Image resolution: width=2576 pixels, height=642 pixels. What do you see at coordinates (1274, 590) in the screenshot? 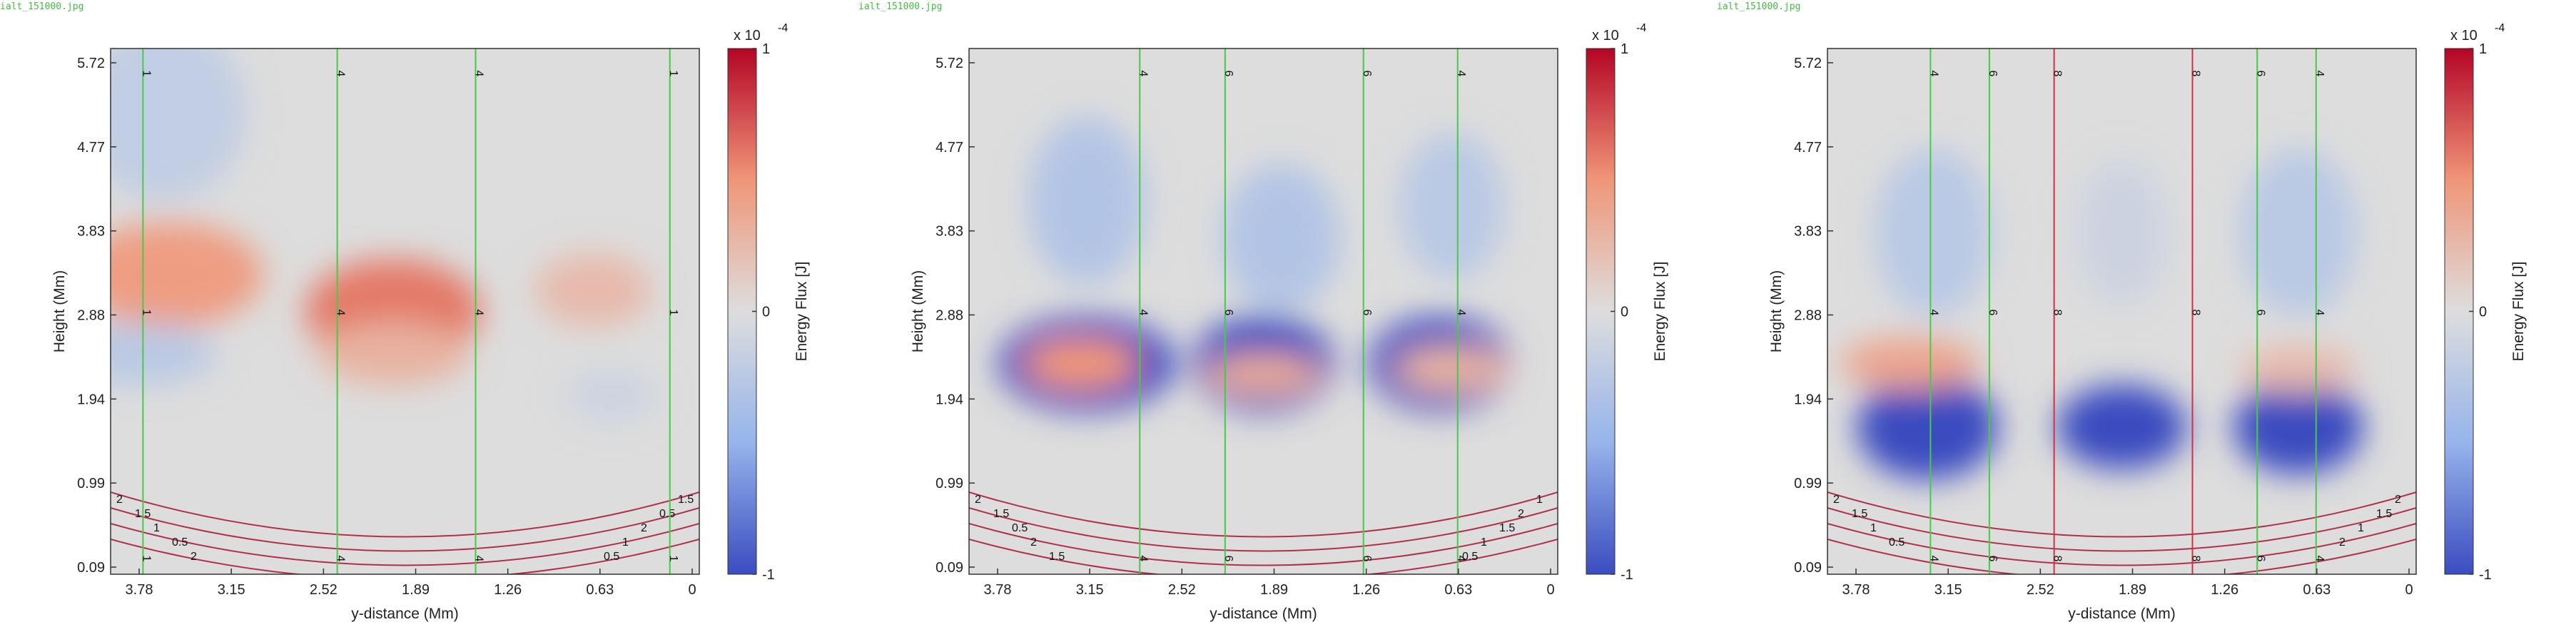
I see `x-tick-label: 1.89` at bounding box center [1274, 590].